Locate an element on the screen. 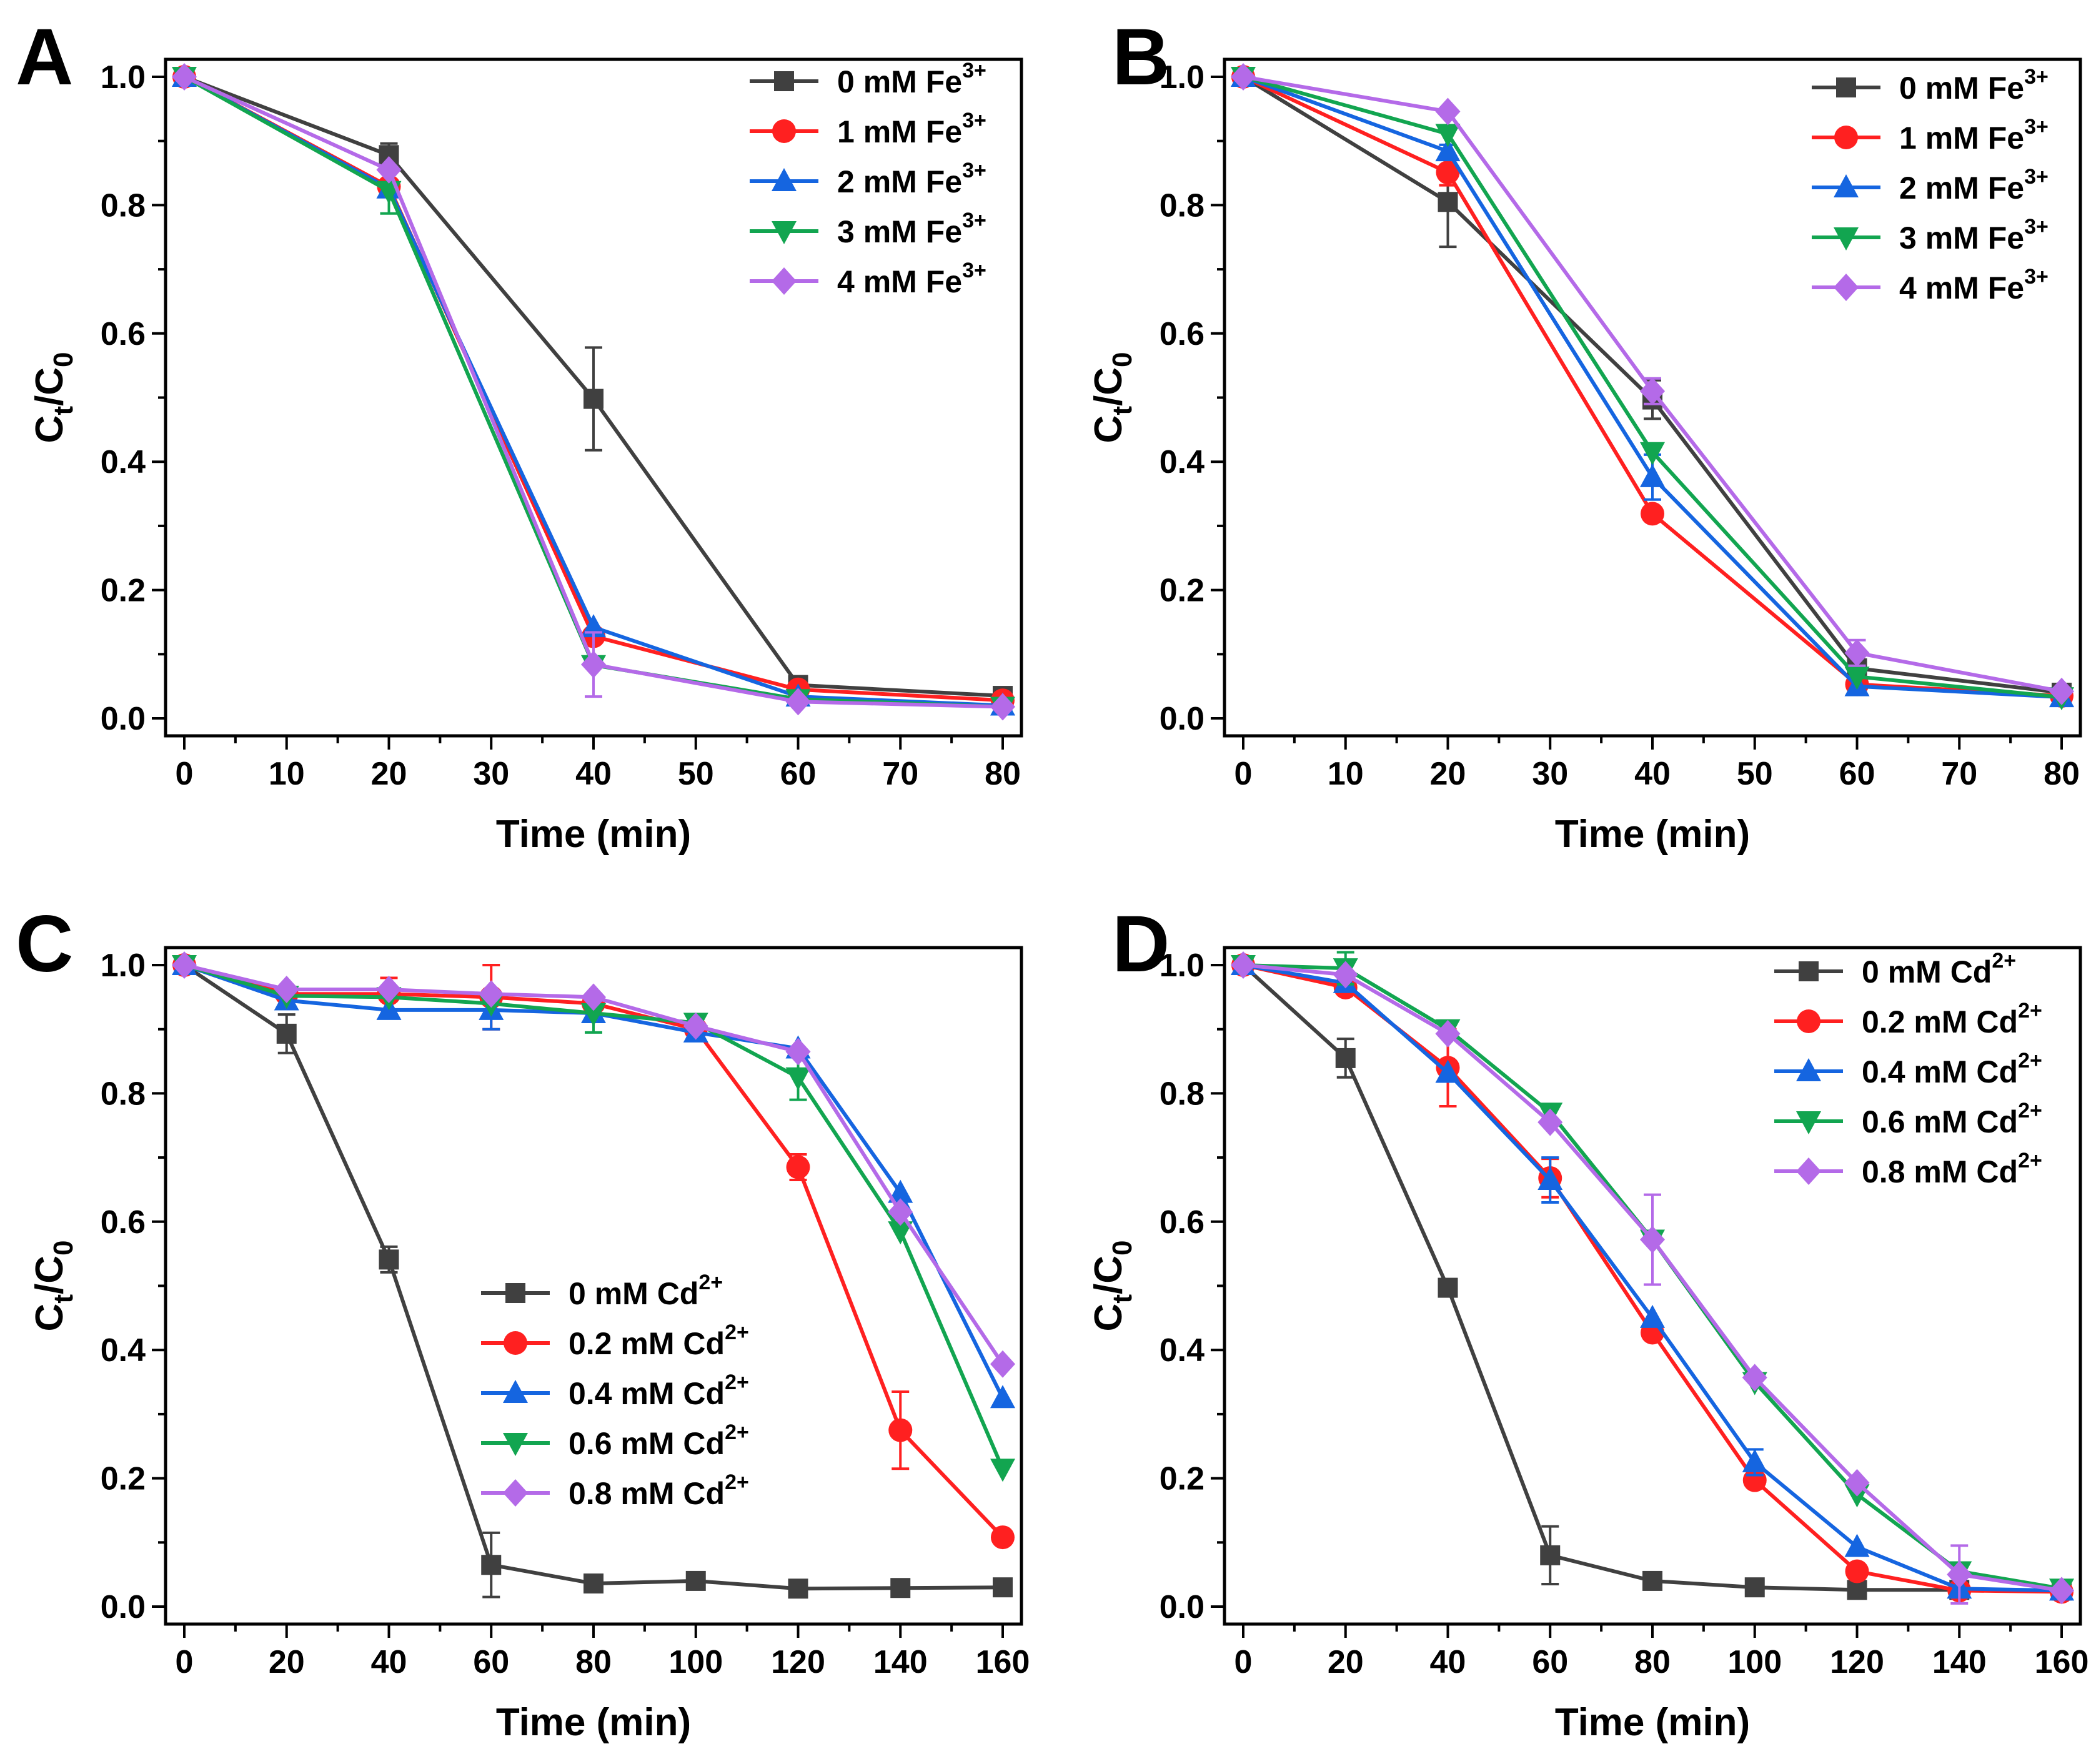  legend-superscript: 2+ is located at coordinates (737, 1482).